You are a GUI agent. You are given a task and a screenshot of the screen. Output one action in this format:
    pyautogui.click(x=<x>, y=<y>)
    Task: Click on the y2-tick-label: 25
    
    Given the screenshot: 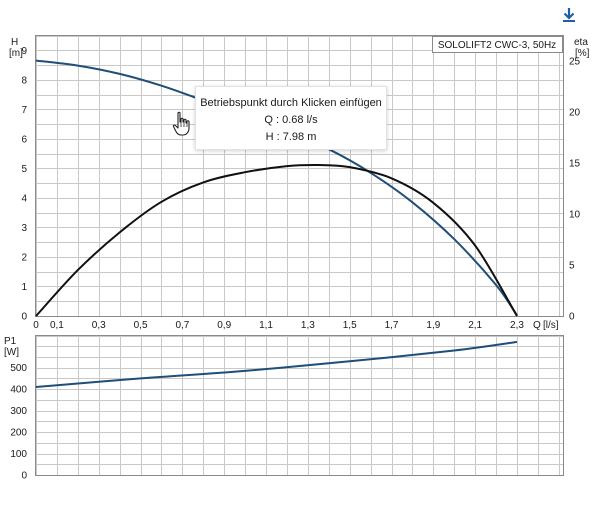 What is the action you would take?
    pyautogui.click(x=575, y=62)
    